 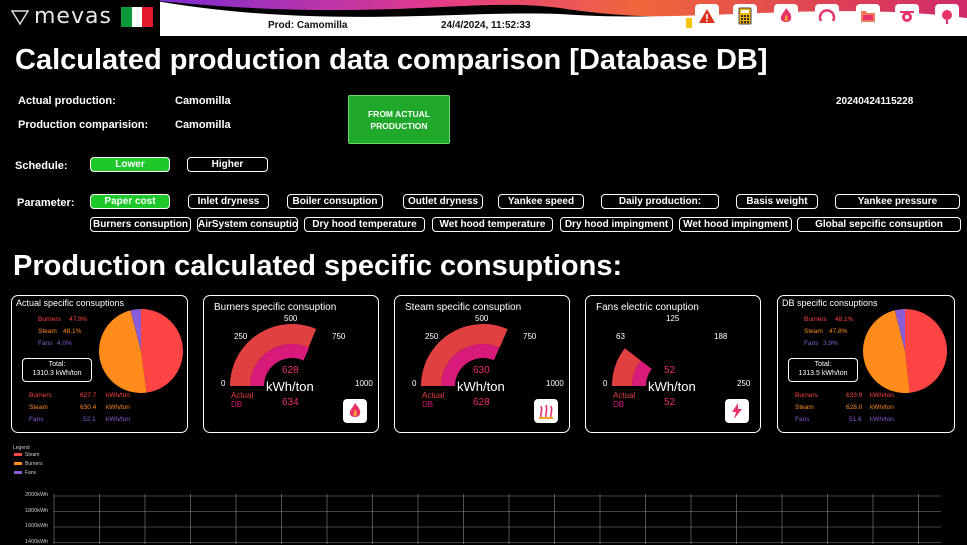 What do you see at coordinates (21, 448) in the screenshot?
I see `legend-title: Legend` at bounding box center [21, 448].